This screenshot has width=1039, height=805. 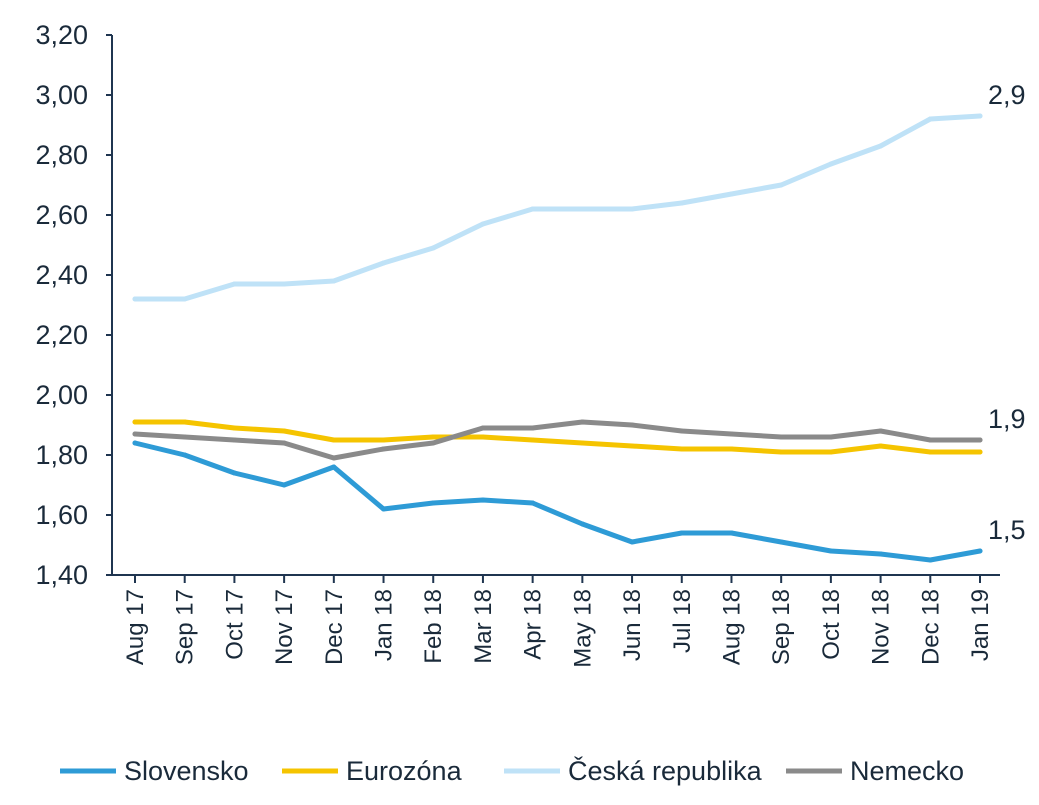 I want to click on y-tick-label: 2,60, so click(x=61, y=215).